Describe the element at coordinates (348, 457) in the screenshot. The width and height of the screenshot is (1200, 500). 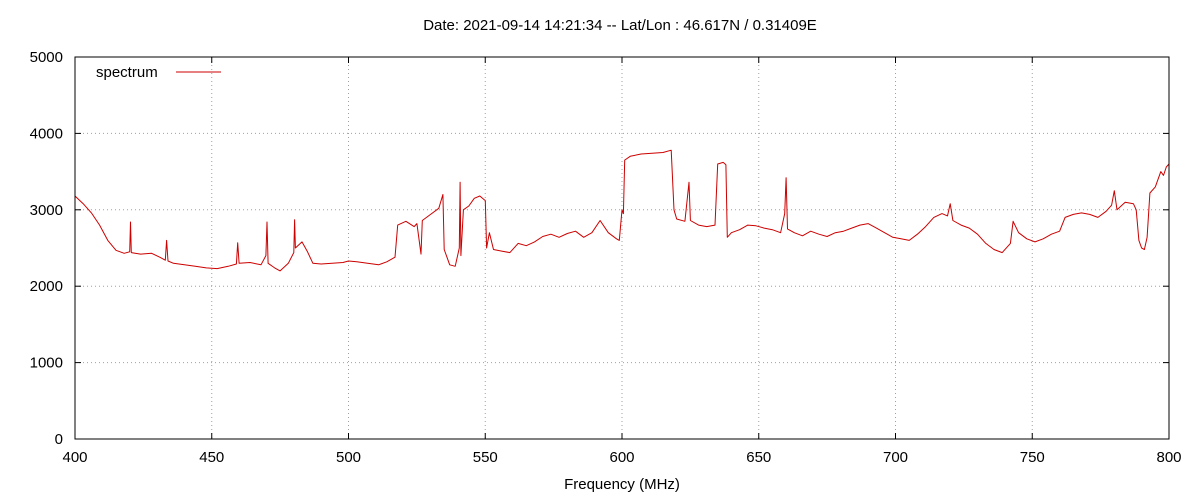
I see `x-tick-label: 500` at that location.